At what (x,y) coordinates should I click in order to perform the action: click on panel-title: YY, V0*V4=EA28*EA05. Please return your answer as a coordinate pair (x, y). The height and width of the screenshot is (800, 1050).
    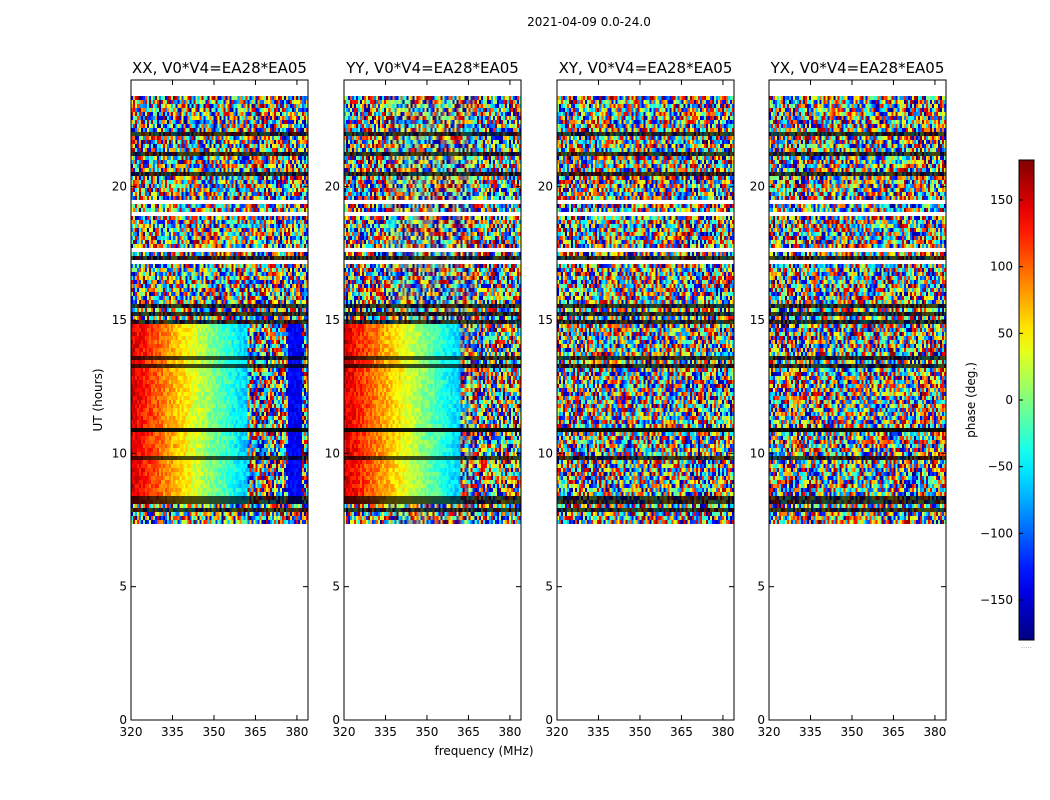
    Looking at the image, I should click on (432, 68).